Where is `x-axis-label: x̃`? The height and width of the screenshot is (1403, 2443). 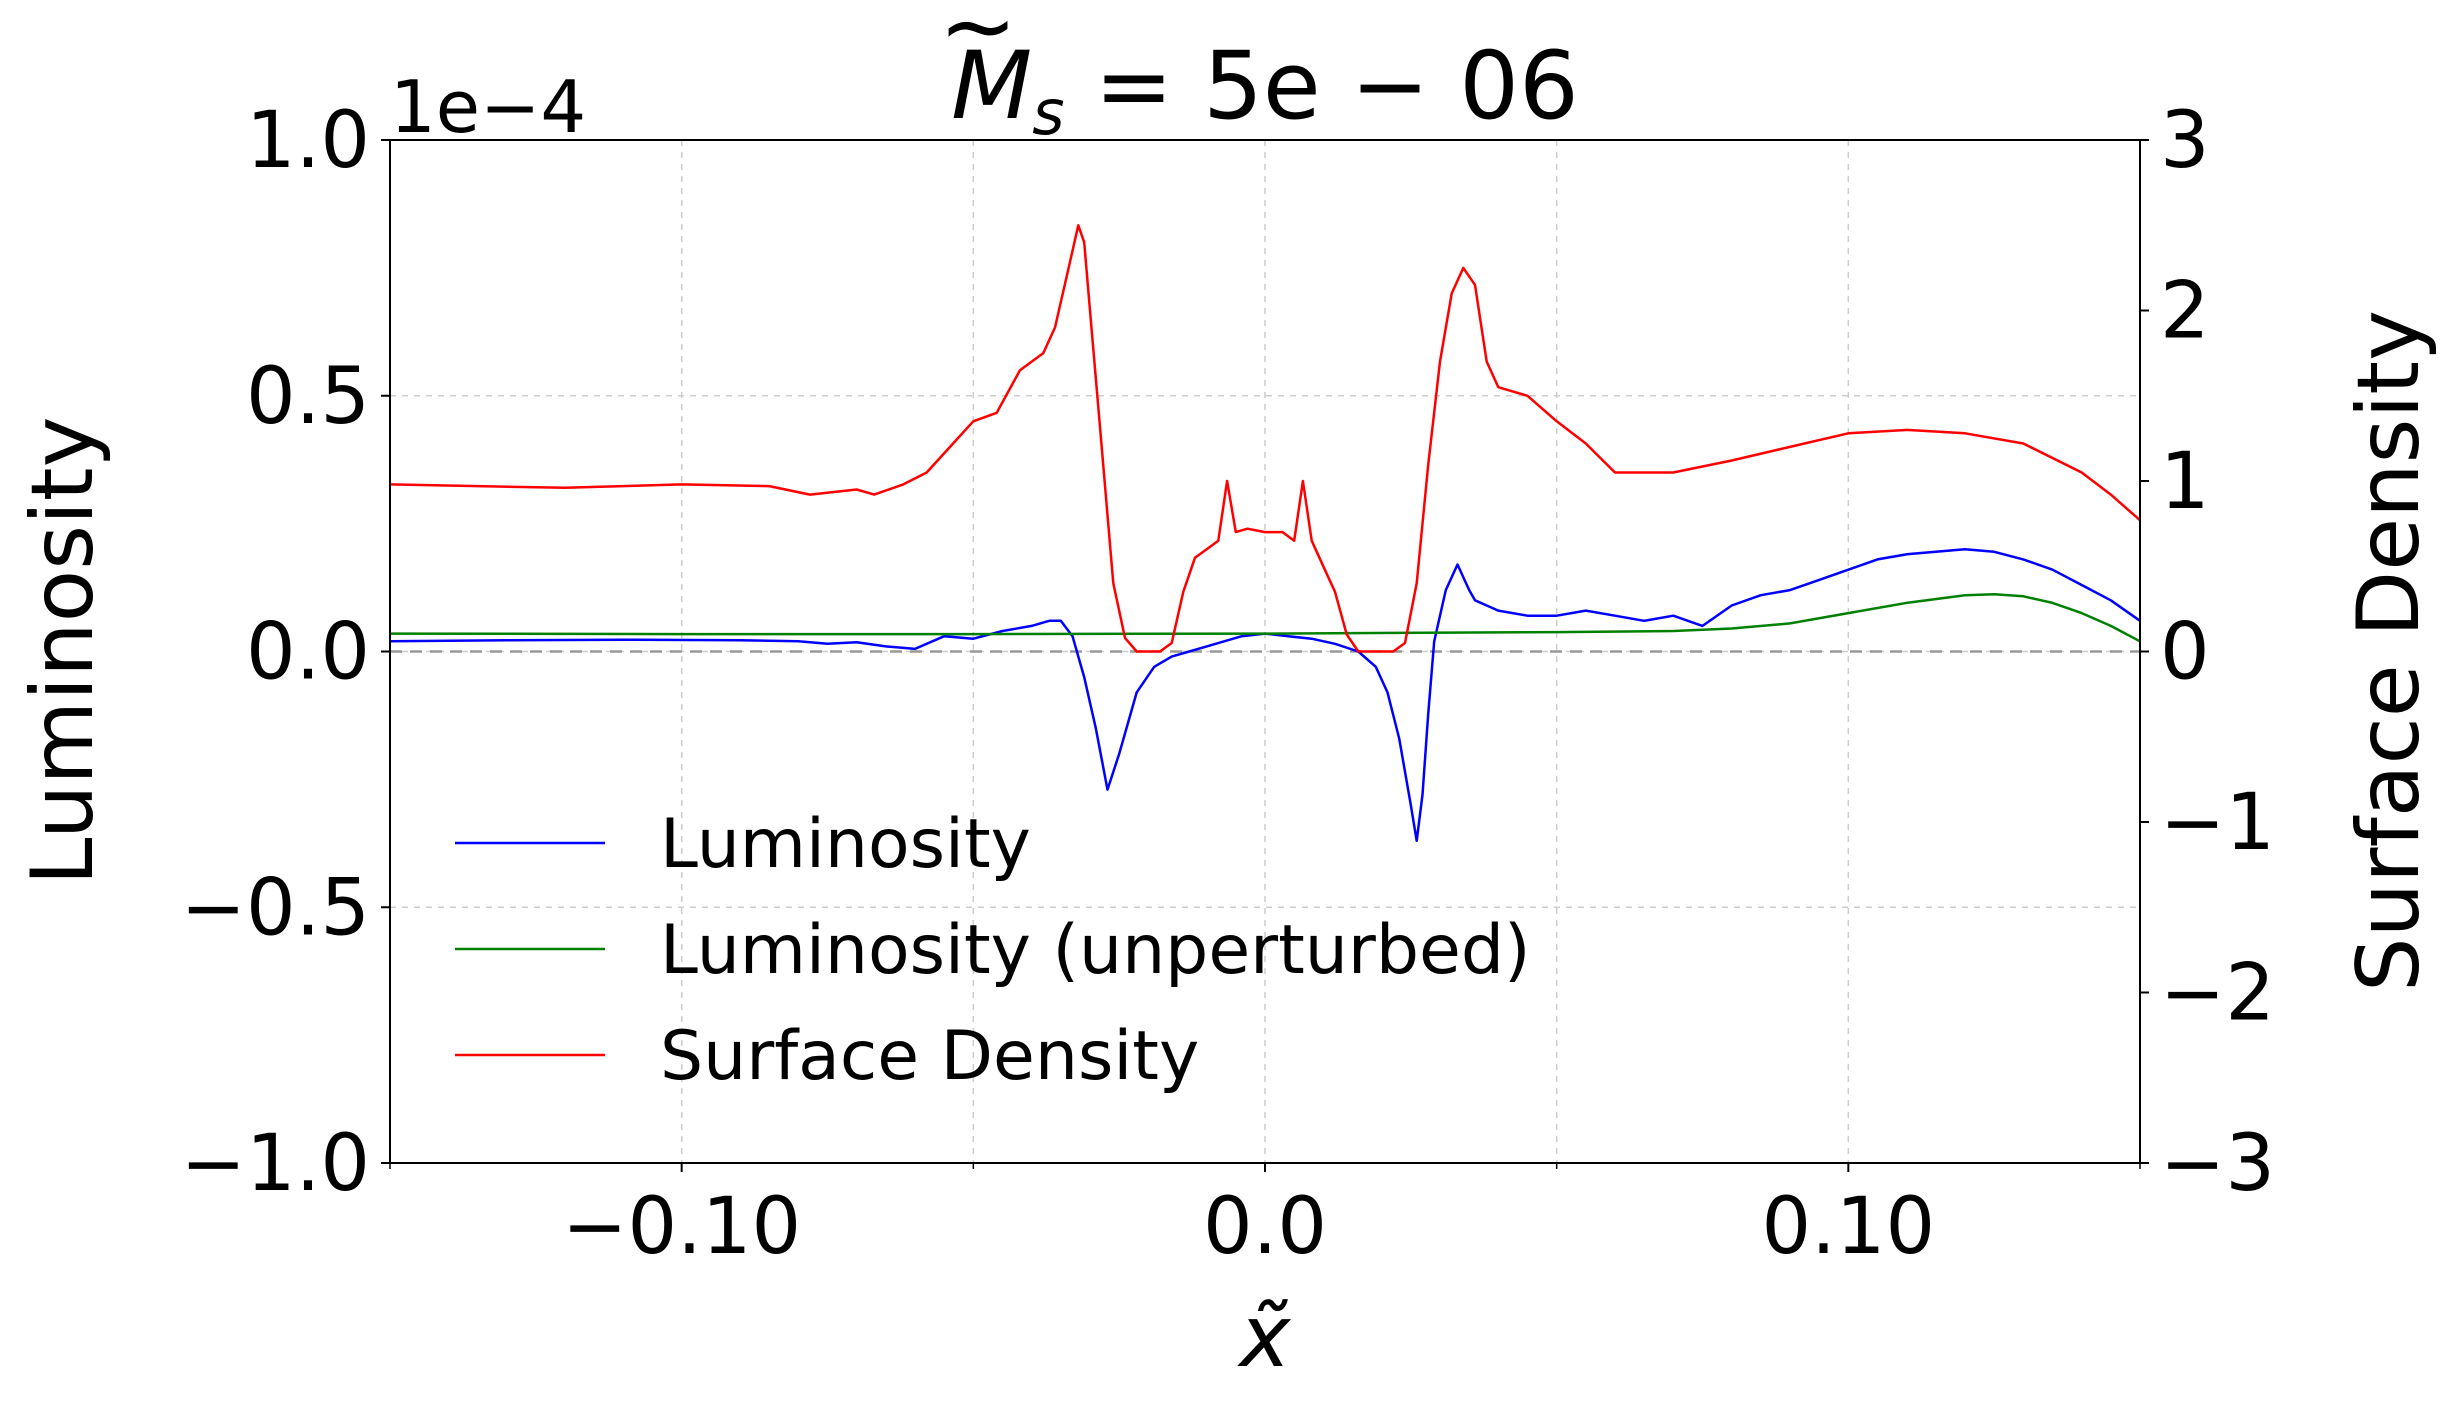
x-axis-label: x̃ is located at coordinates (1264, 1337).